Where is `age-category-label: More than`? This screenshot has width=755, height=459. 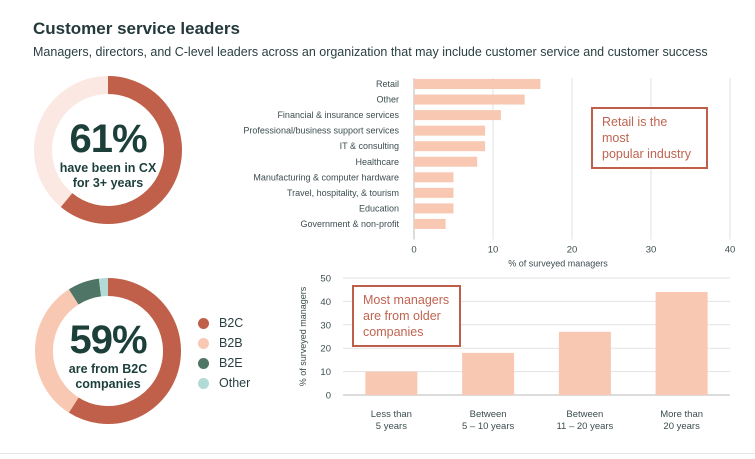 age-category-label: More than is located at coordinates (681, 414).